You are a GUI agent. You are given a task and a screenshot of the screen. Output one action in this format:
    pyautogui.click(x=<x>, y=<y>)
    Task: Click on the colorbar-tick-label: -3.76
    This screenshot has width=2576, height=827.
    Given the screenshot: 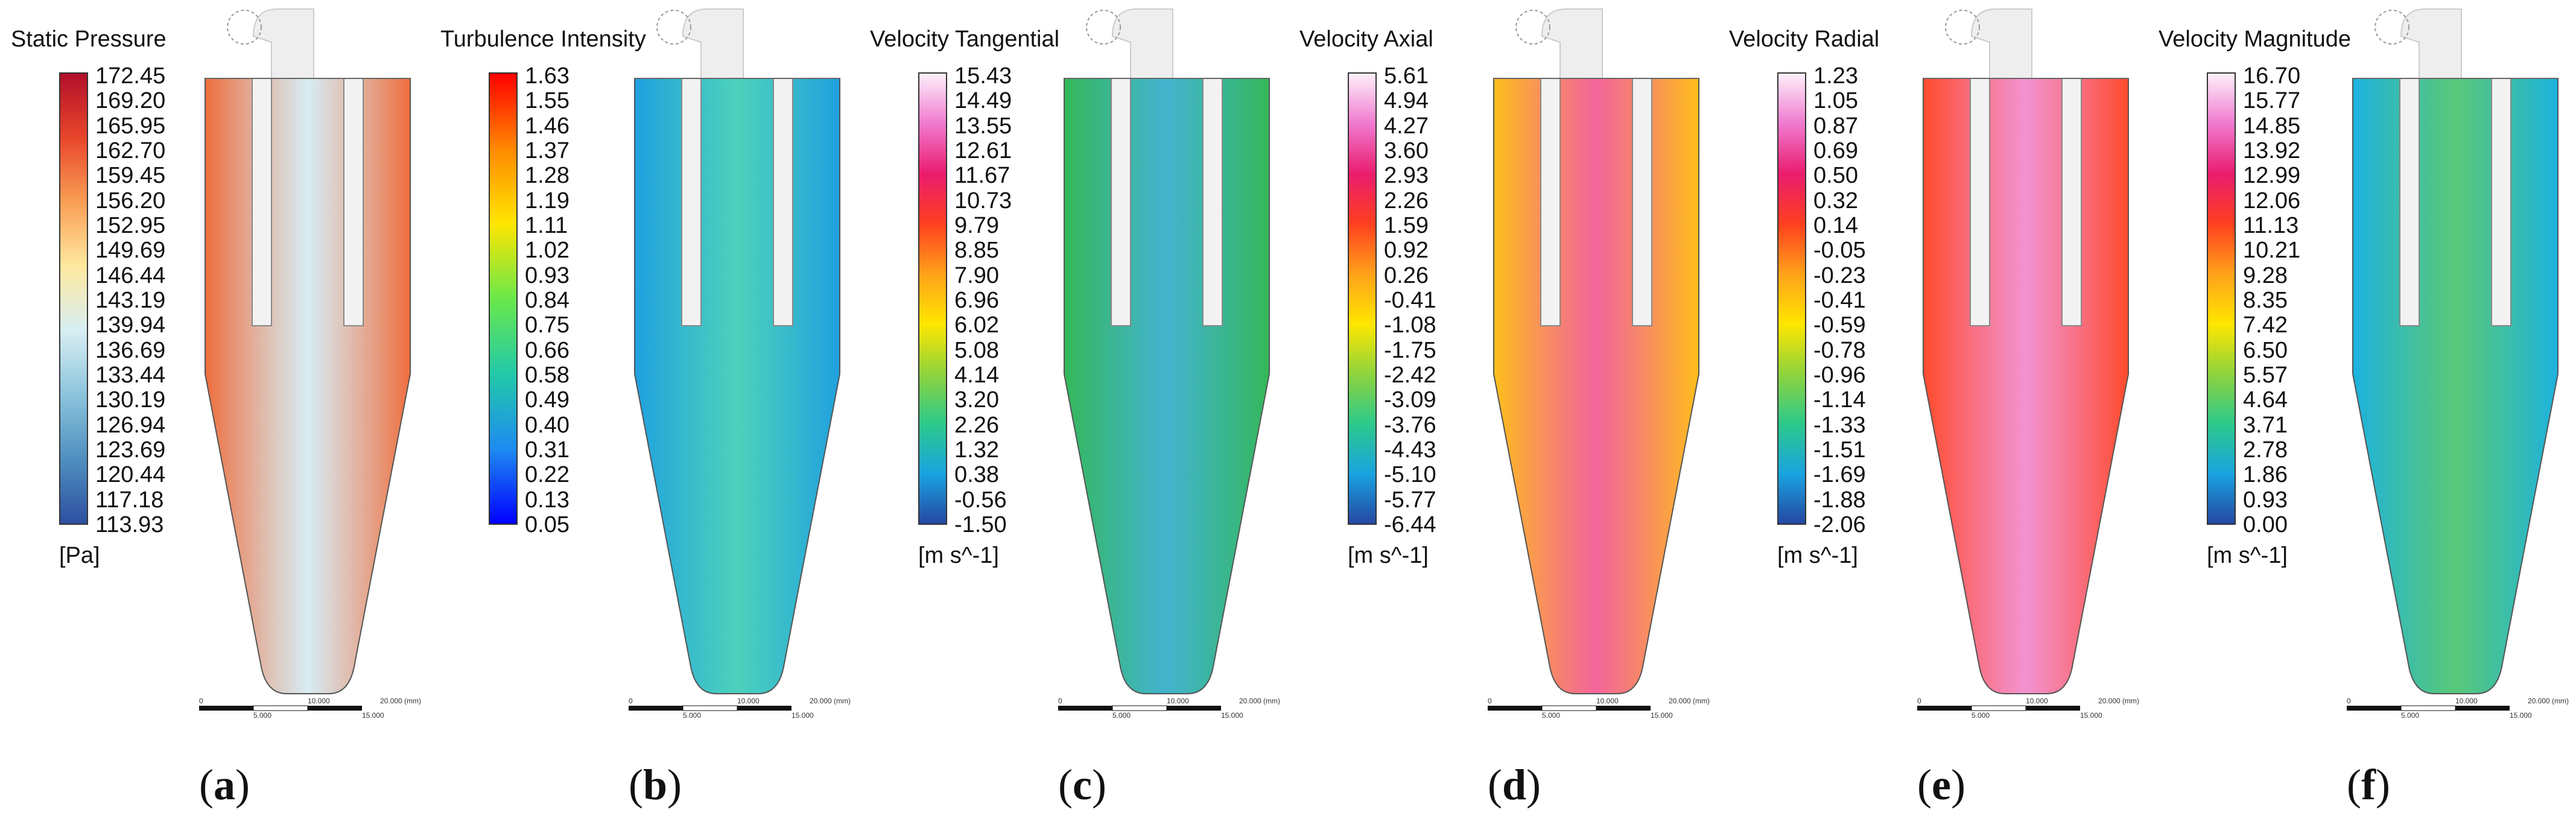 What is the action you would take?
    pyautogui.click(x=1410, y=425)
    